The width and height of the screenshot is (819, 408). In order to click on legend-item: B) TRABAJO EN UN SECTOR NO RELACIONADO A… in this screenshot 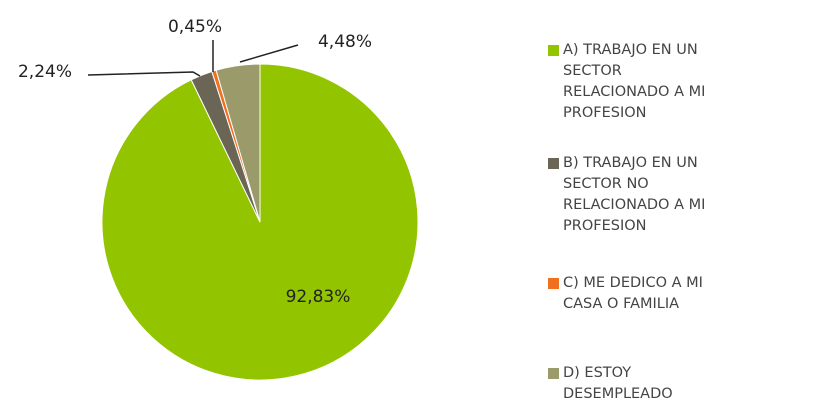, I will do `click(668, 195)`.